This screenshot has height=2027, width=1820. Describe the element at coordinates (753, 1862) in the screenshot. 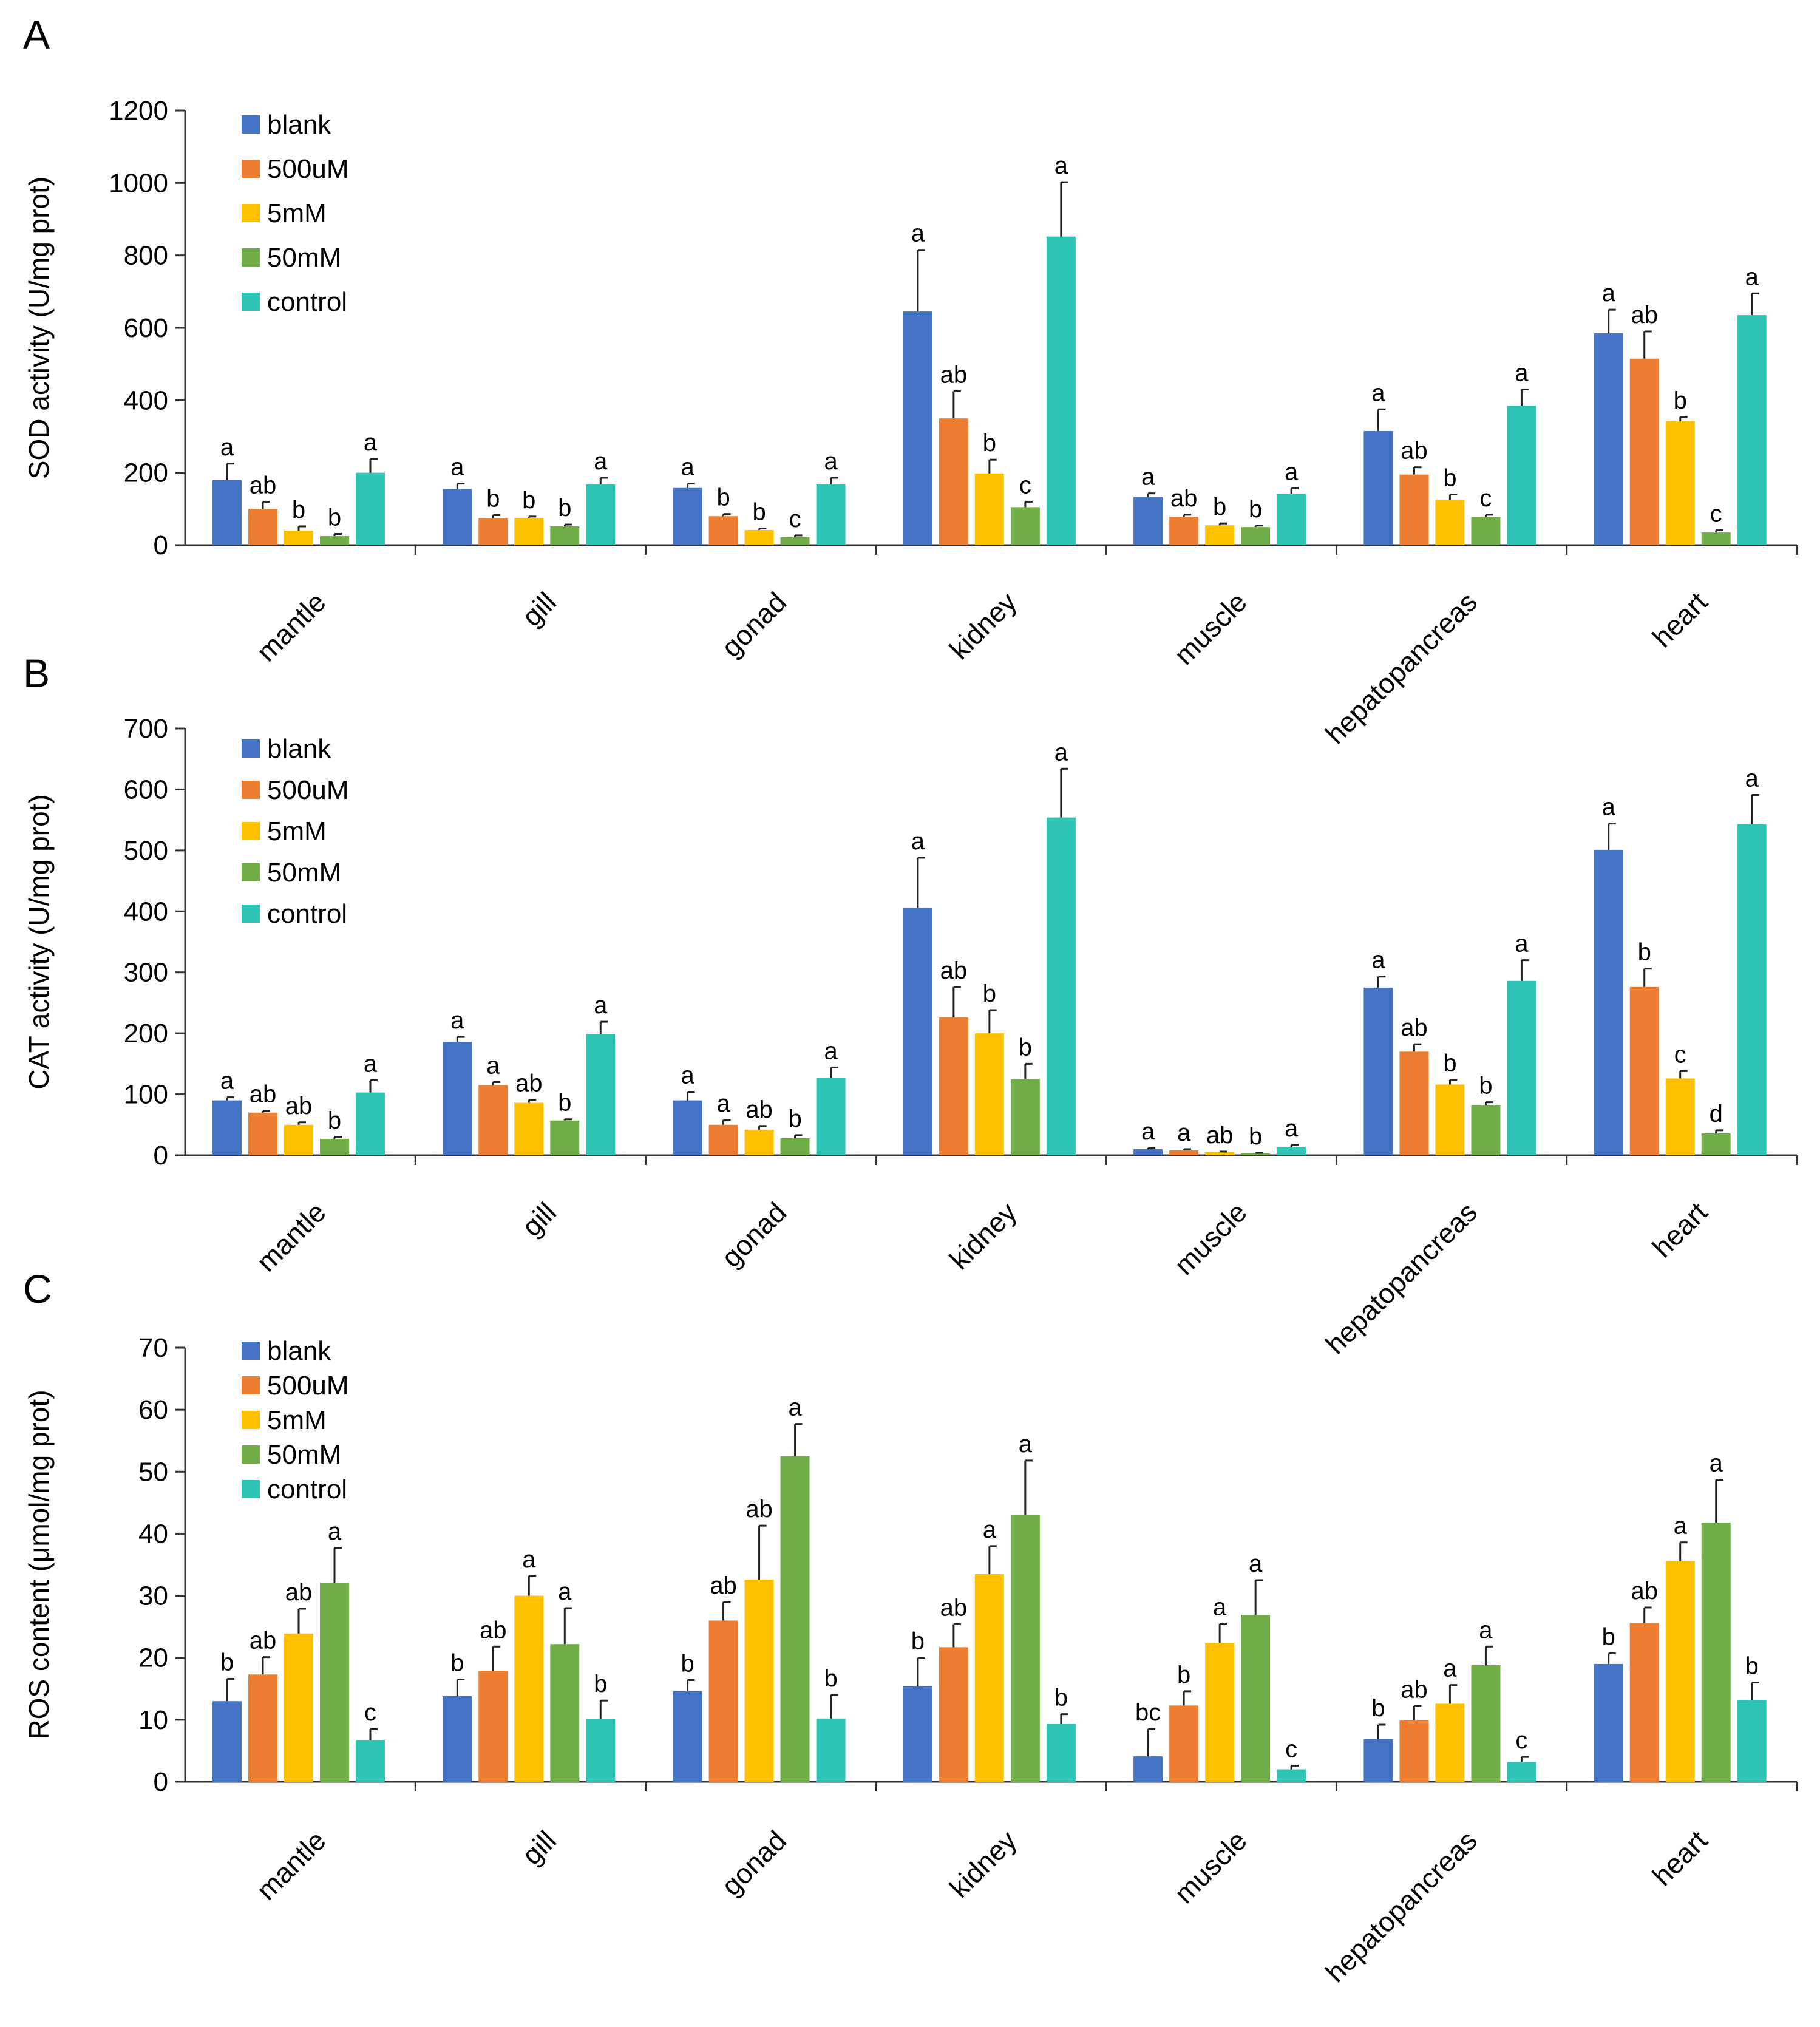

I see `category-label-gonad: gonad` at that location.